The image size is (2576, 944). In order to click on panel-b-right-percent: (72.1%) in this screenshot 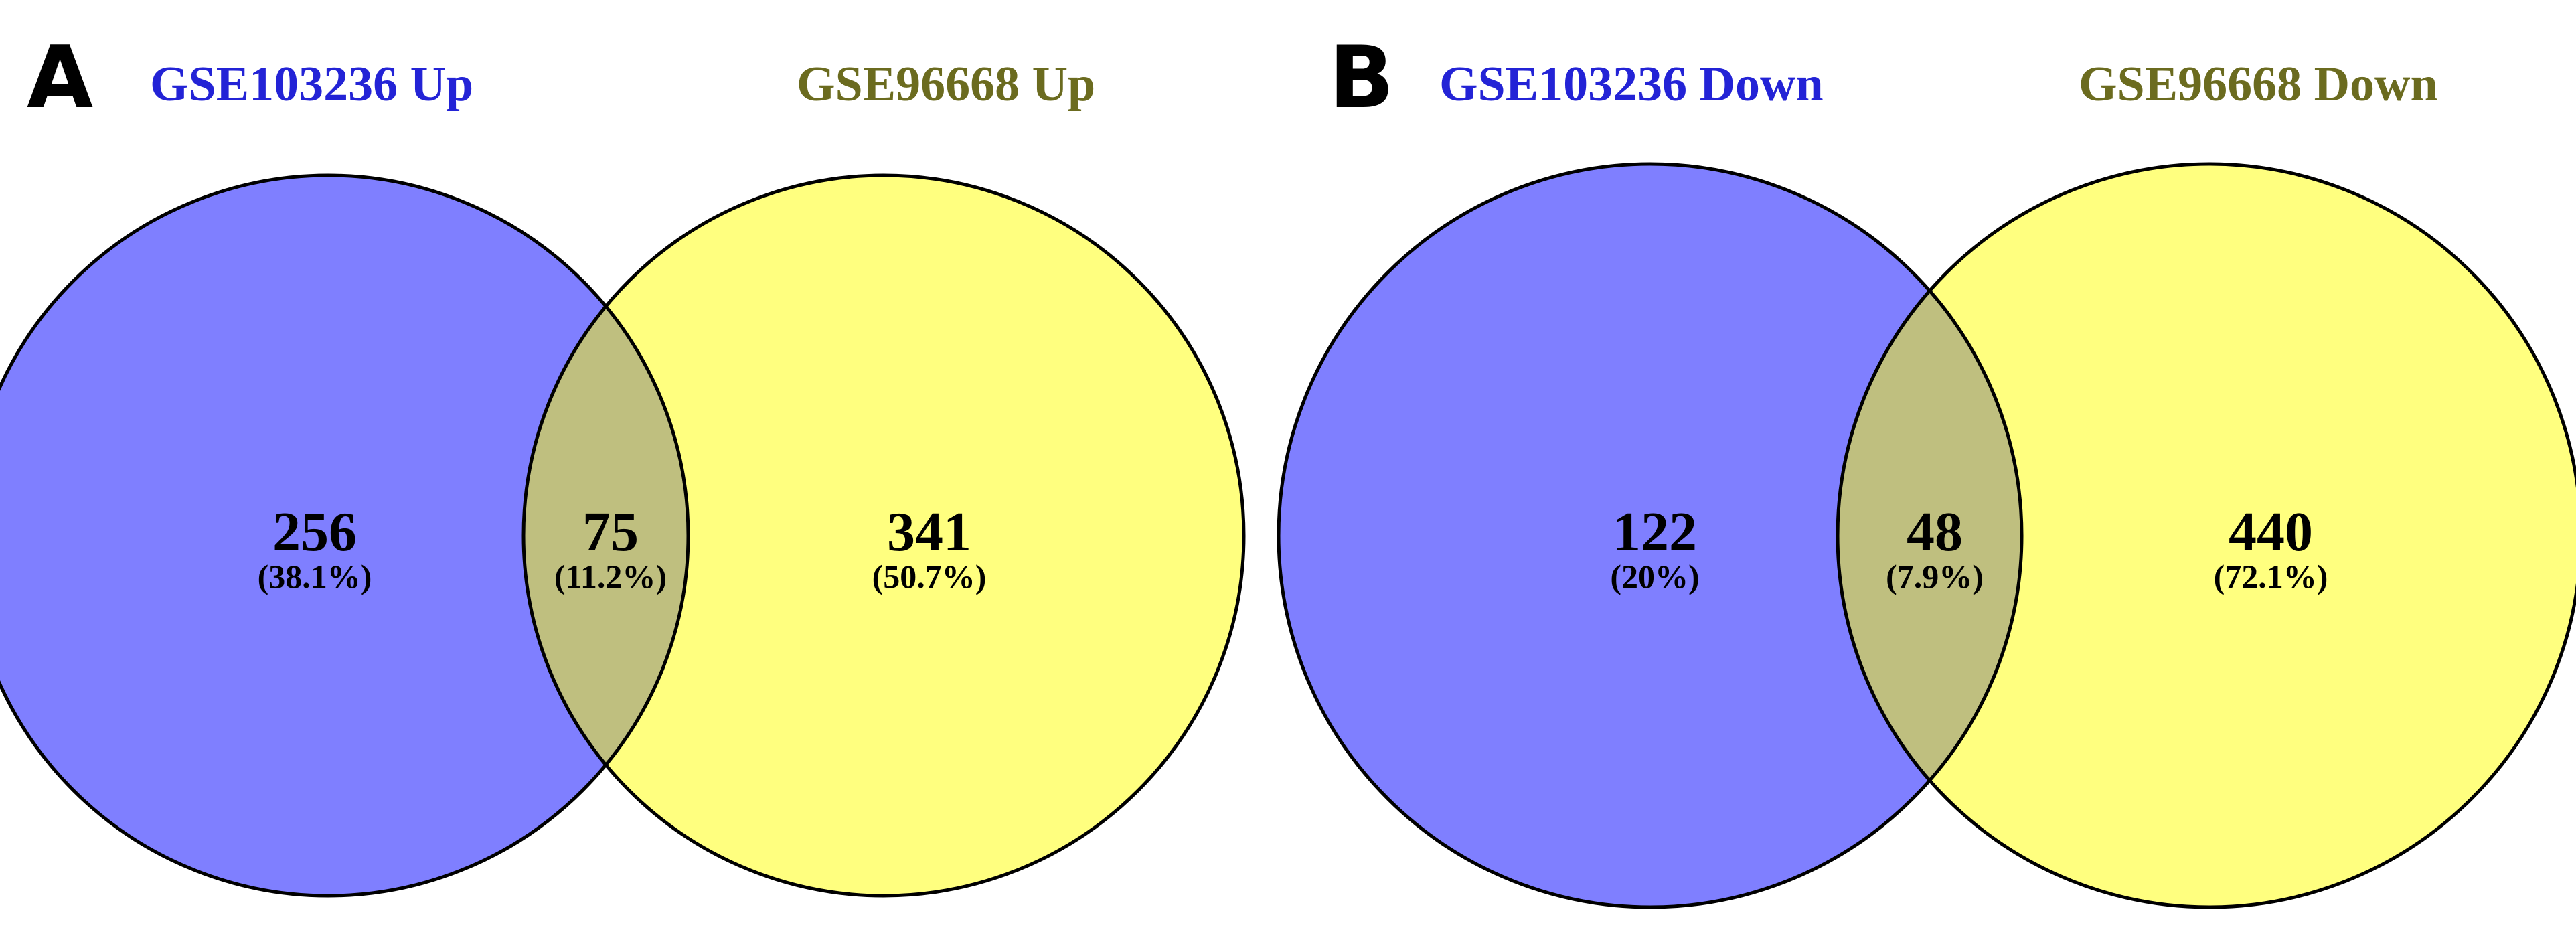, I will do `click(2271, 576)`.